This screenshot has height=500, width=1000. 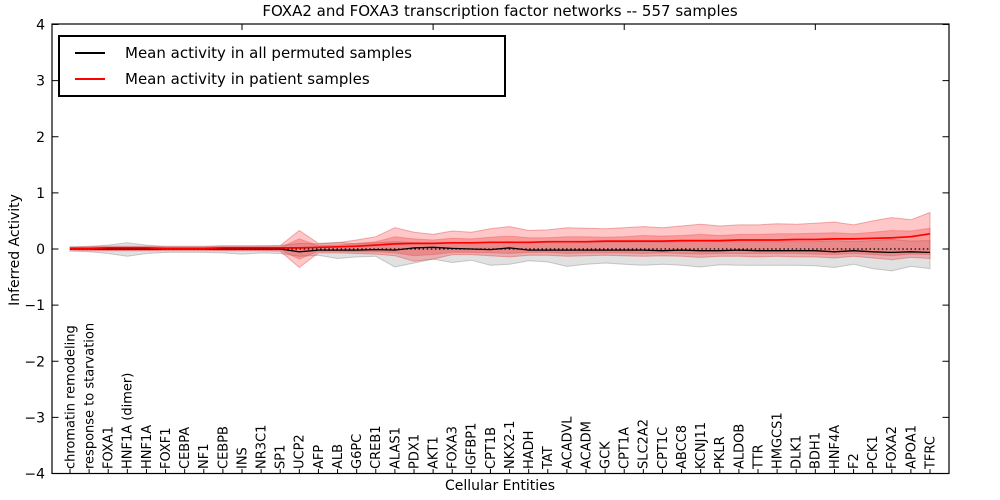 What do you see at coordinates (701, 445) in the screenshot?
I see `x-tick-label: KCNJ11` at bounding box center [701, 445].